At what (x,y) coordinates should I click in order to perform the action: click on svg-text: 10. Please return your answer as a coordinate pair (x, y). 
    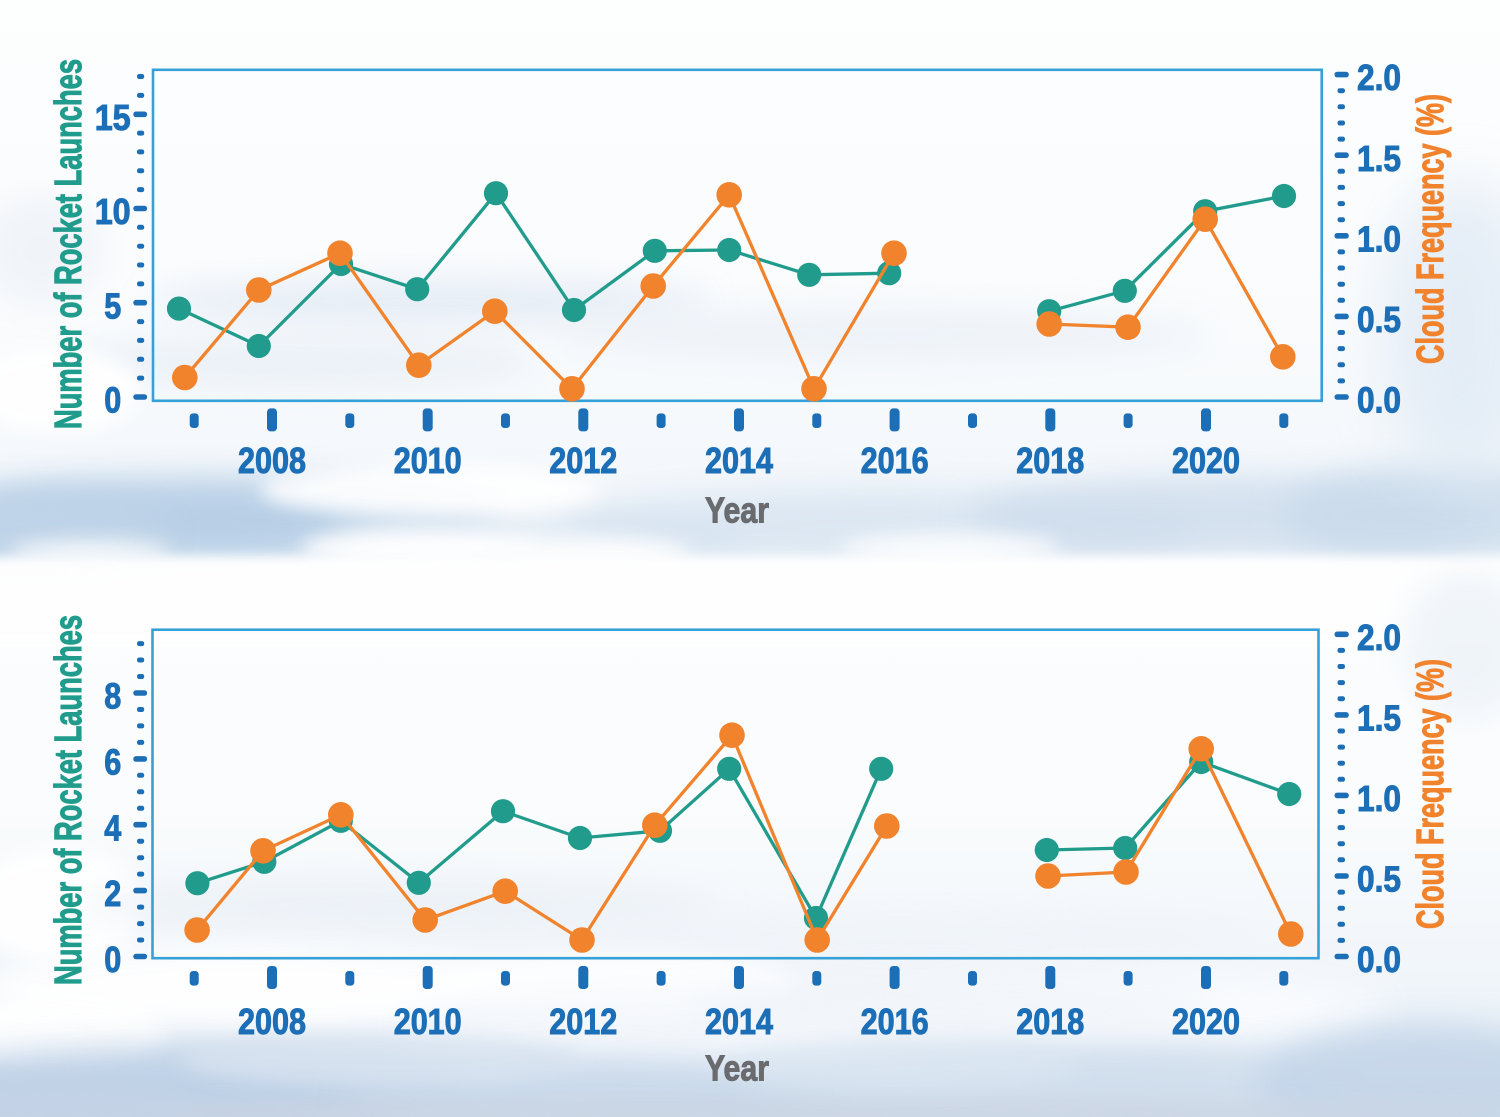
    Looking at the image, I should click on (113, 211).